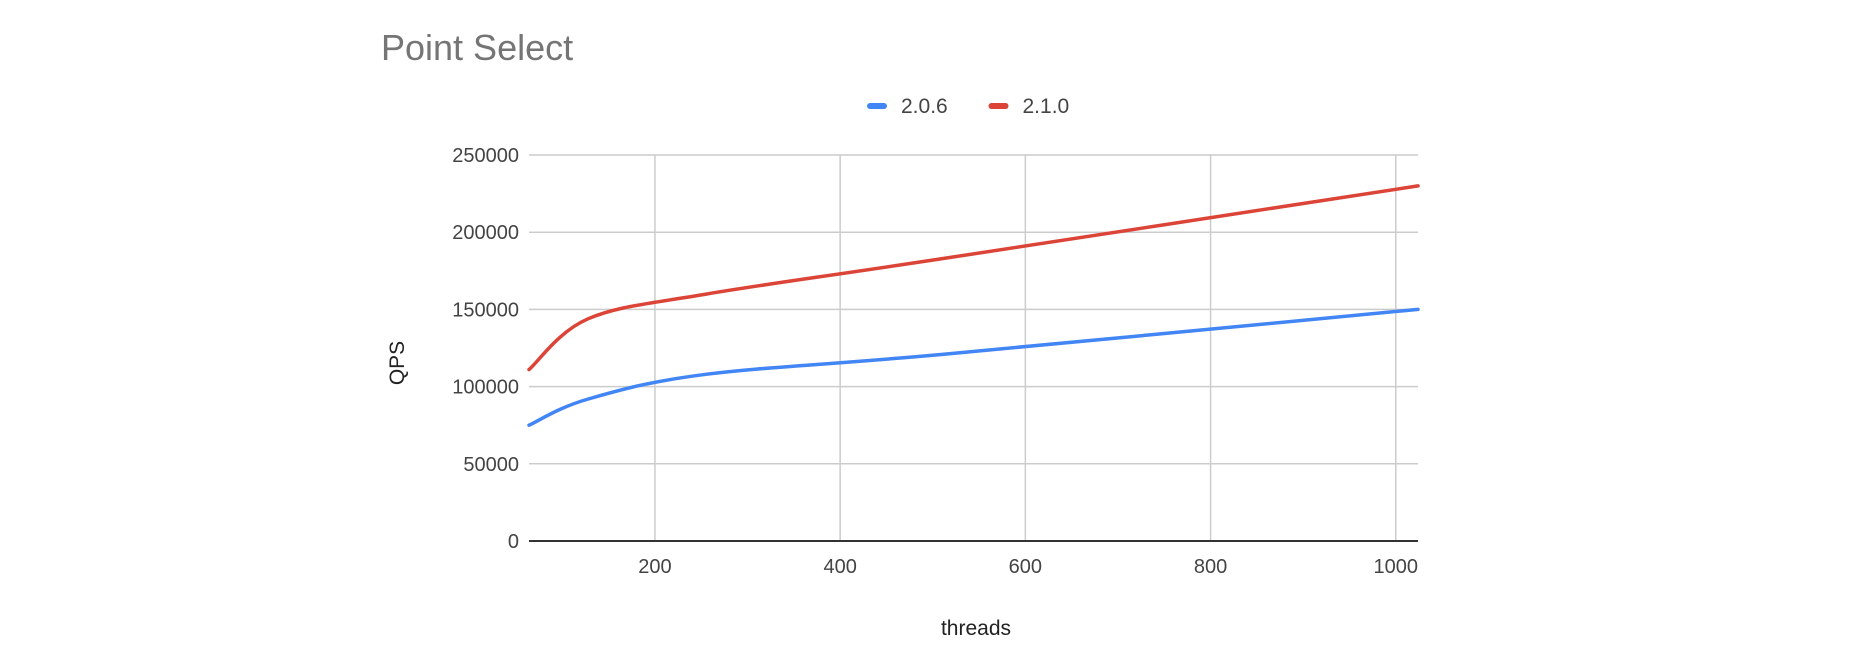 Image resolution: width=1853 pixels, height=655 pixels. Describe the element at coordinates (485, 310) in the screenshot. I see `y-tick-label: 150000` at that location.